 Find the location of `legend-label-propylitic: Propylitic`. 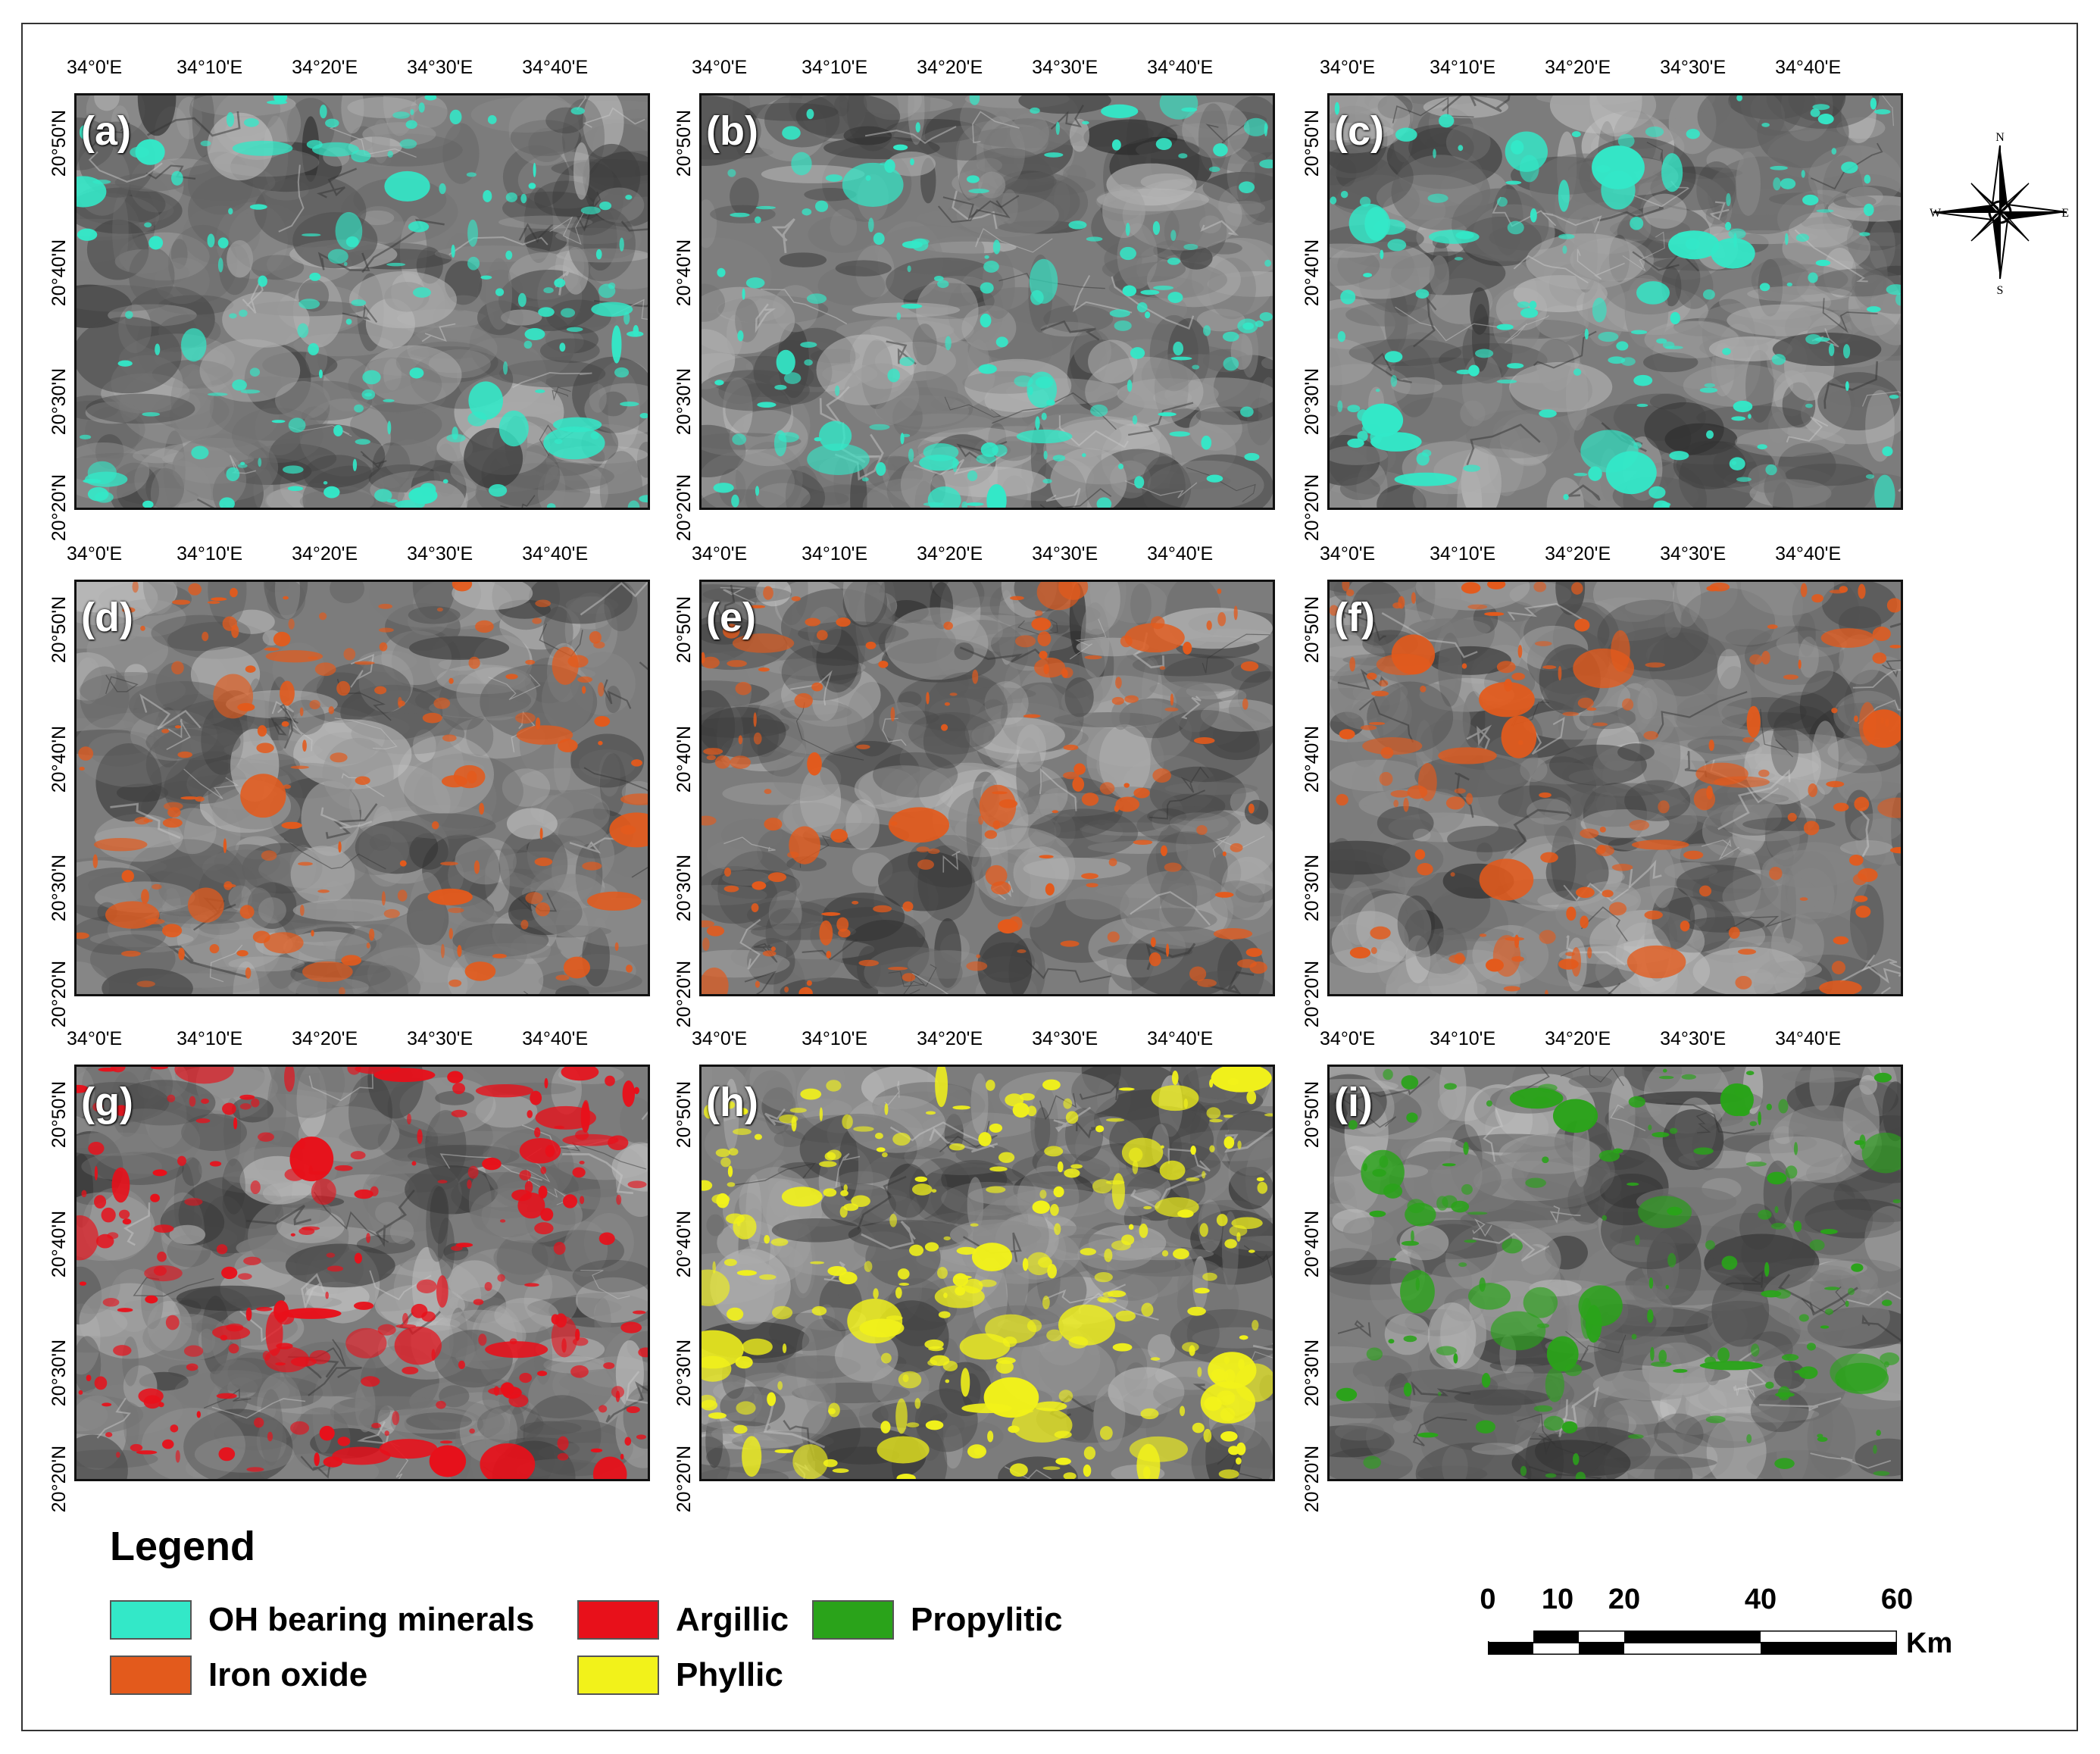

legend-label-propylitic: Propylitic is located at coordinates (987, 1620).